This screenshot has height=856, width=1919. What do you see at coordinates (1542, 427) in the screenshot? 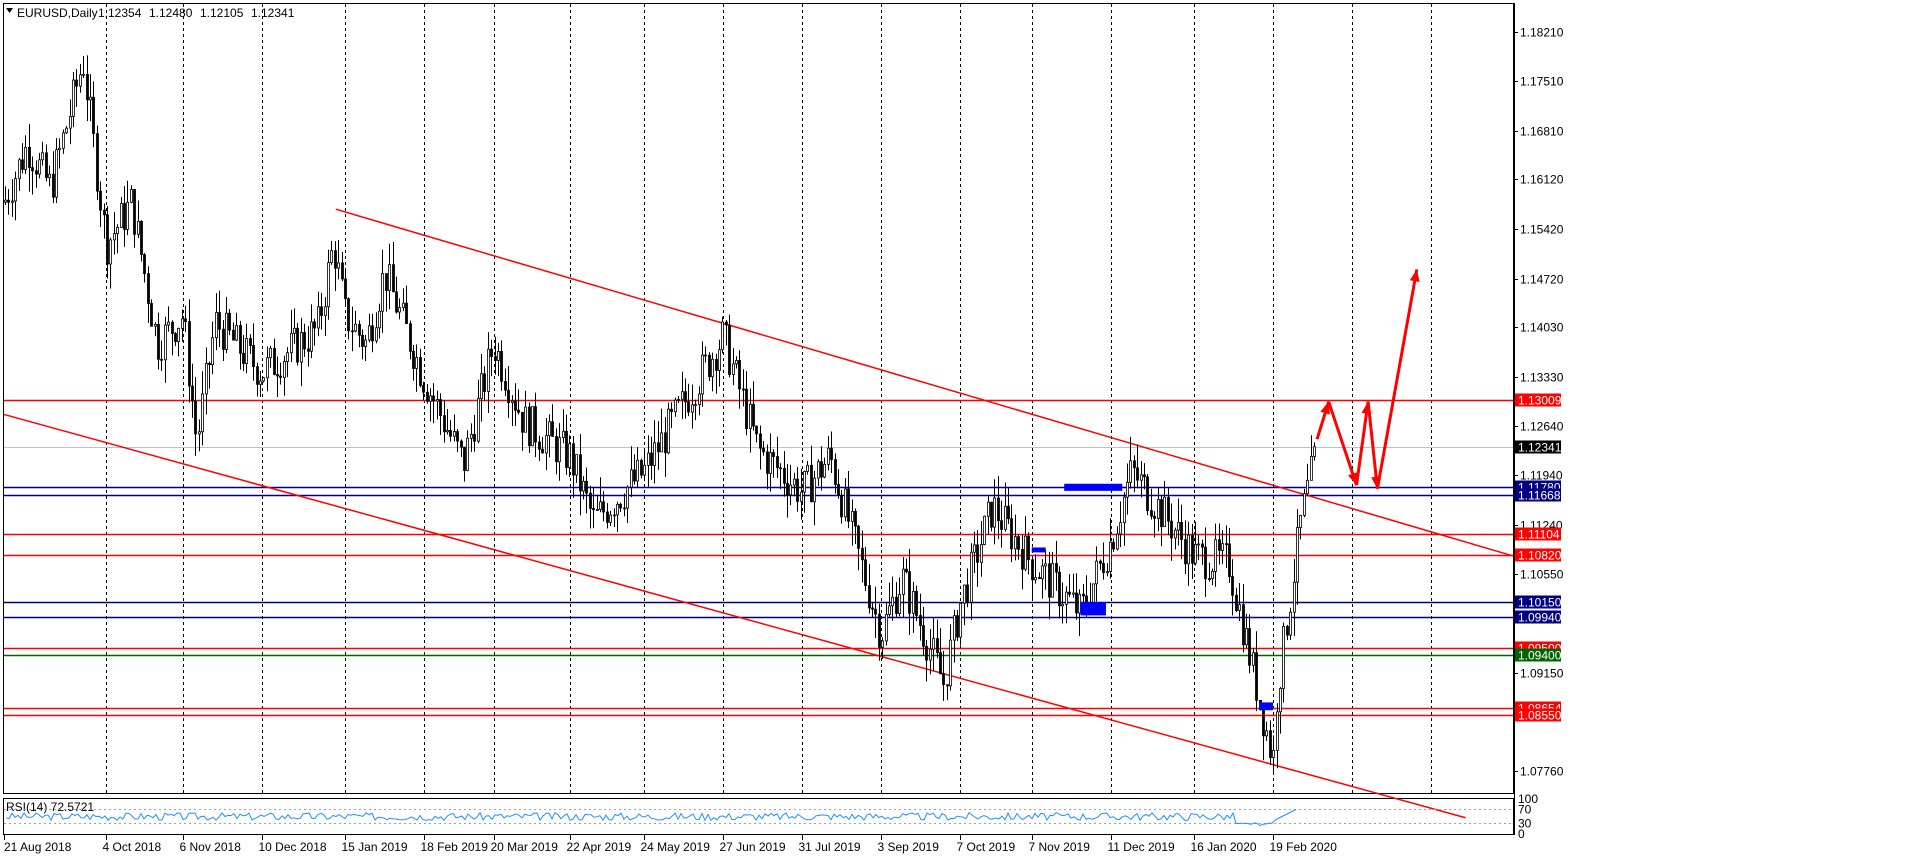
I see `y-tick-label: 1.12640` at bounding box center [1542, 427].